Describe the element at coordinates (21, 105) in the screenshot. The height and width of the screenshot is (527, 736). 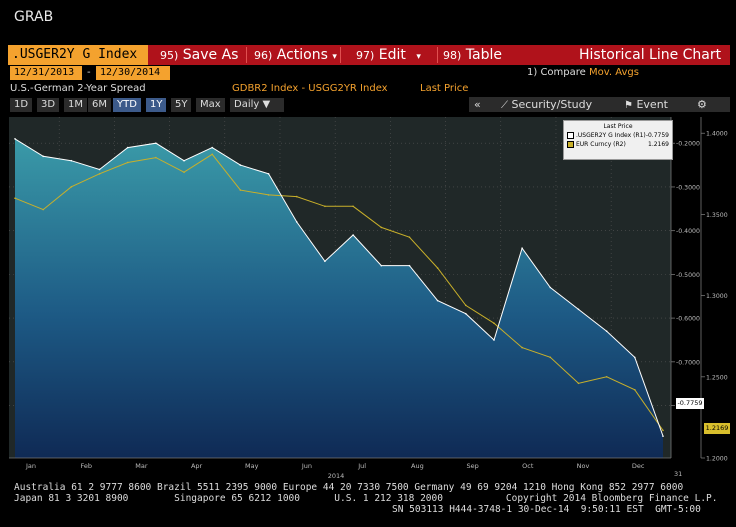
I see `range-button-1d: 1D` at that location.